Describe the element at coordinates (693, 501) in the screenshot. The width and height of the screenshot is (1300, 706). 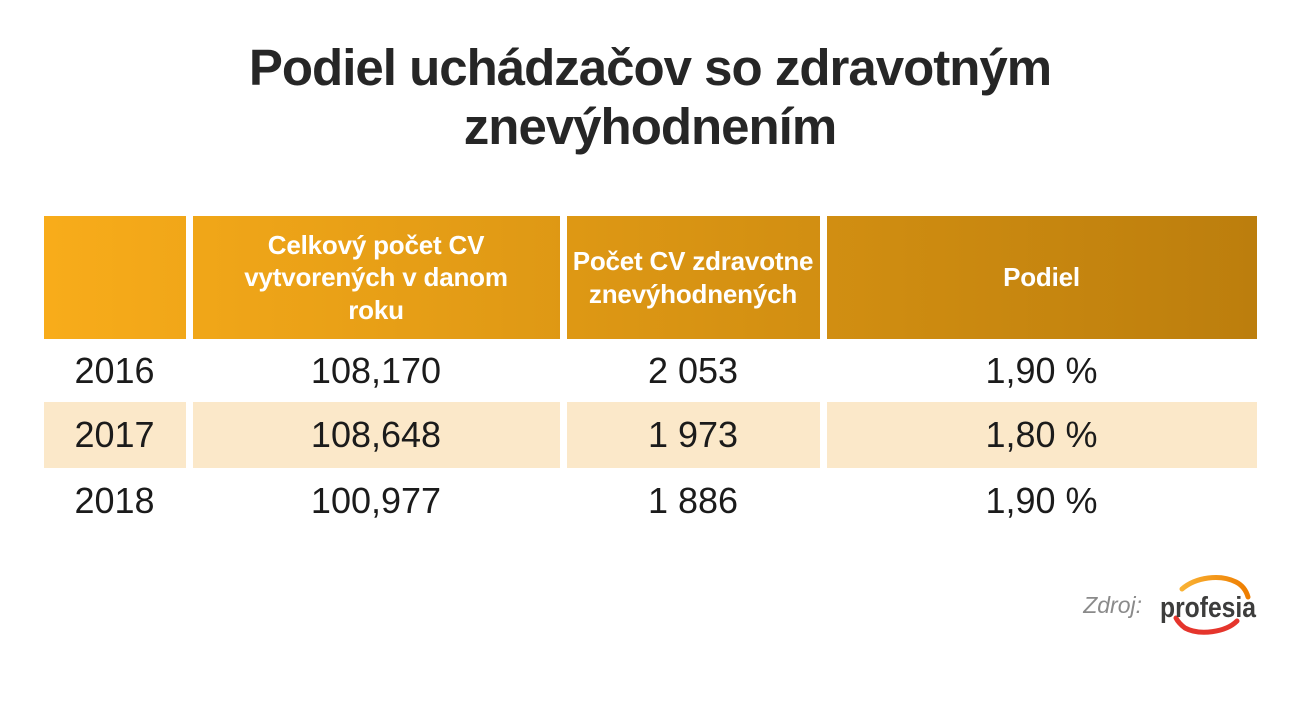
I see `table-row-2018-disadvantaged-cv: 1 886` at that location.